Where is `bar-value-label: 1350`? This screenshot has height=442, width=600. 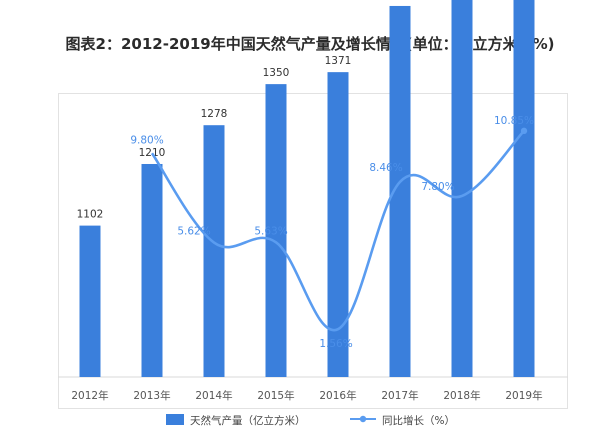
bar-value-label: 1350 is located at coordinates (276, 73).